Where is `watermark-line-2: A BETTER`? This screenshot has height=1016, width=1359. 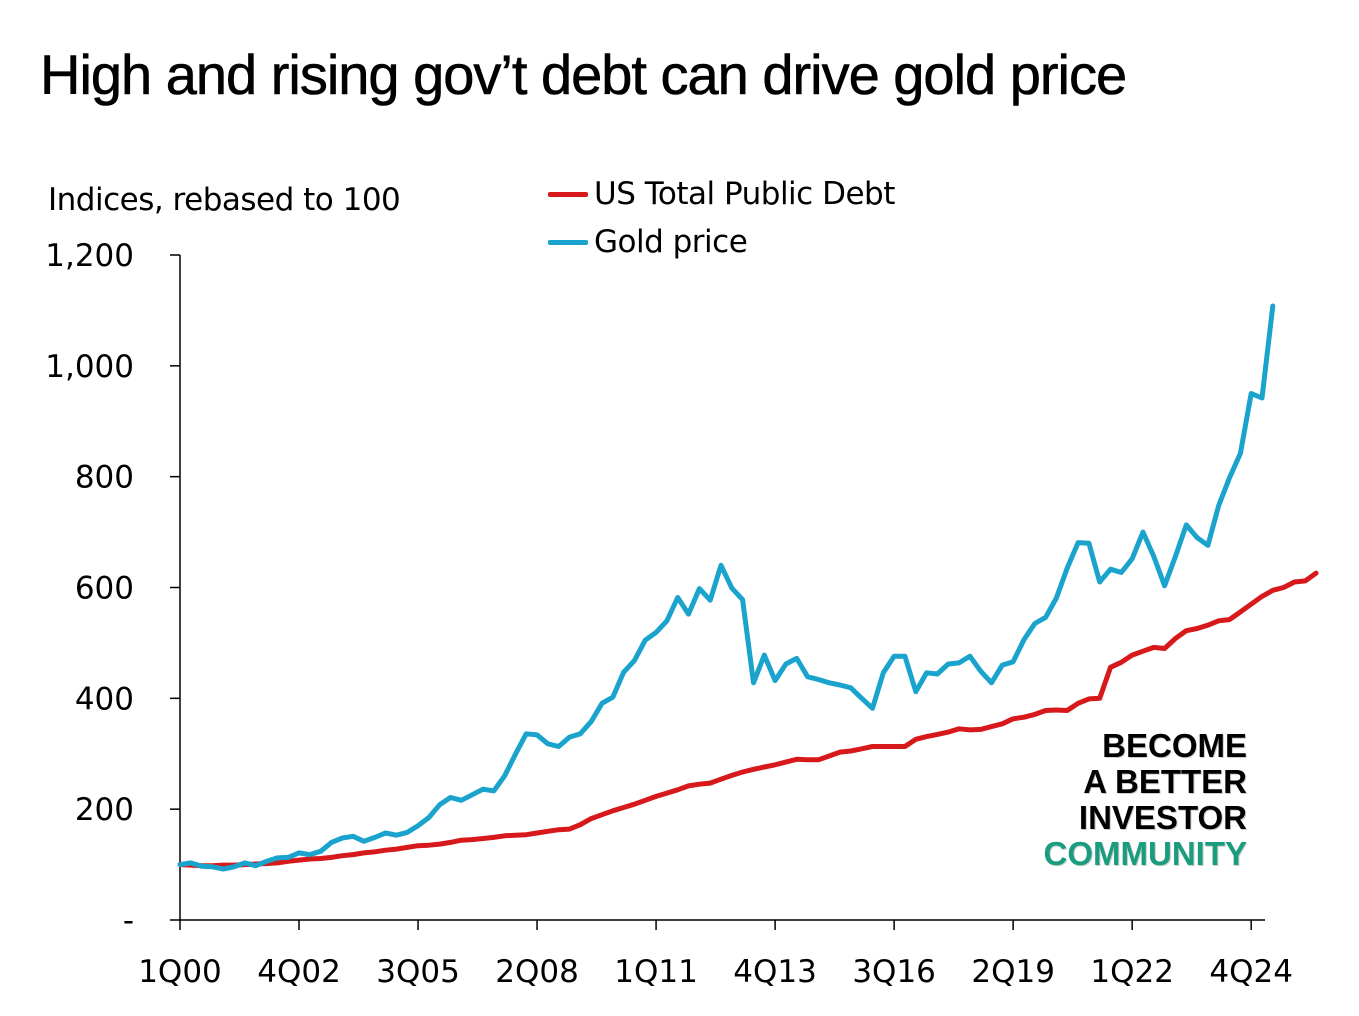 watermark-line-2: A BETTER is located at coordinates (1165, 781).